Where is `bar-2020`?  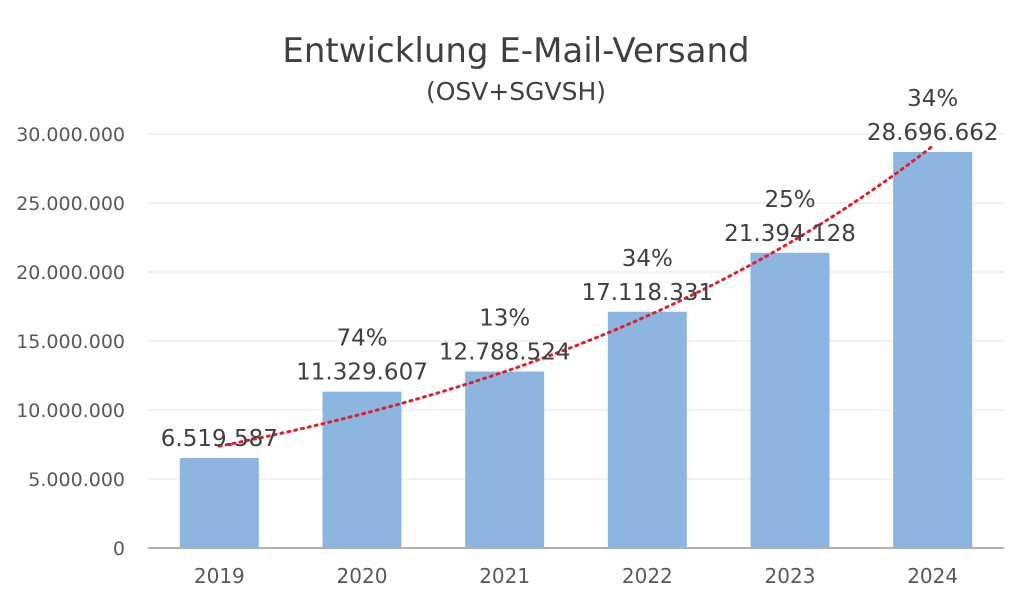 bar-2020 is located at coordinates (362, 469).